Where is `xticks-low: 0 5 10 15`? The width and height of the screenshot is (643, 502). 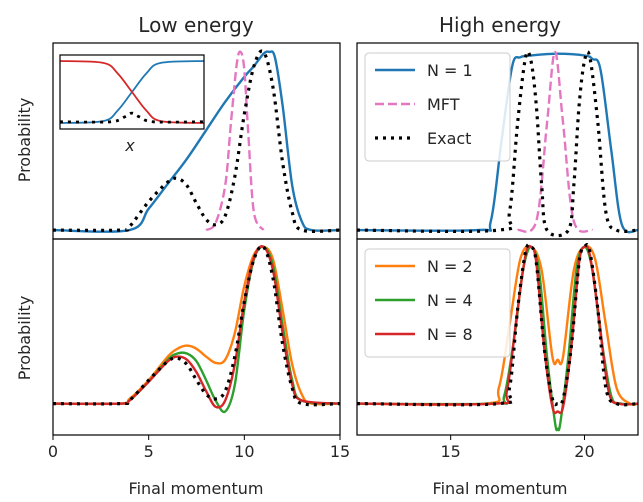
xticks-low: 0 5 10 15 is located at coordinates (199, 448).